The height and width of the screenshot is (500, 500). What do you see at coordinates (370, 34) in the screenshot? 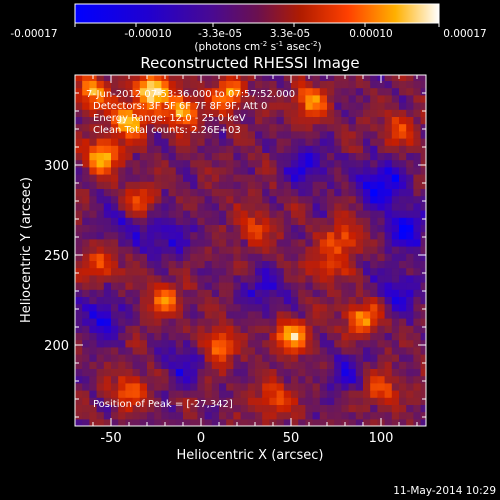
I see `colorbar-tick-label: 0.00010` at bounding box center [370, 34].